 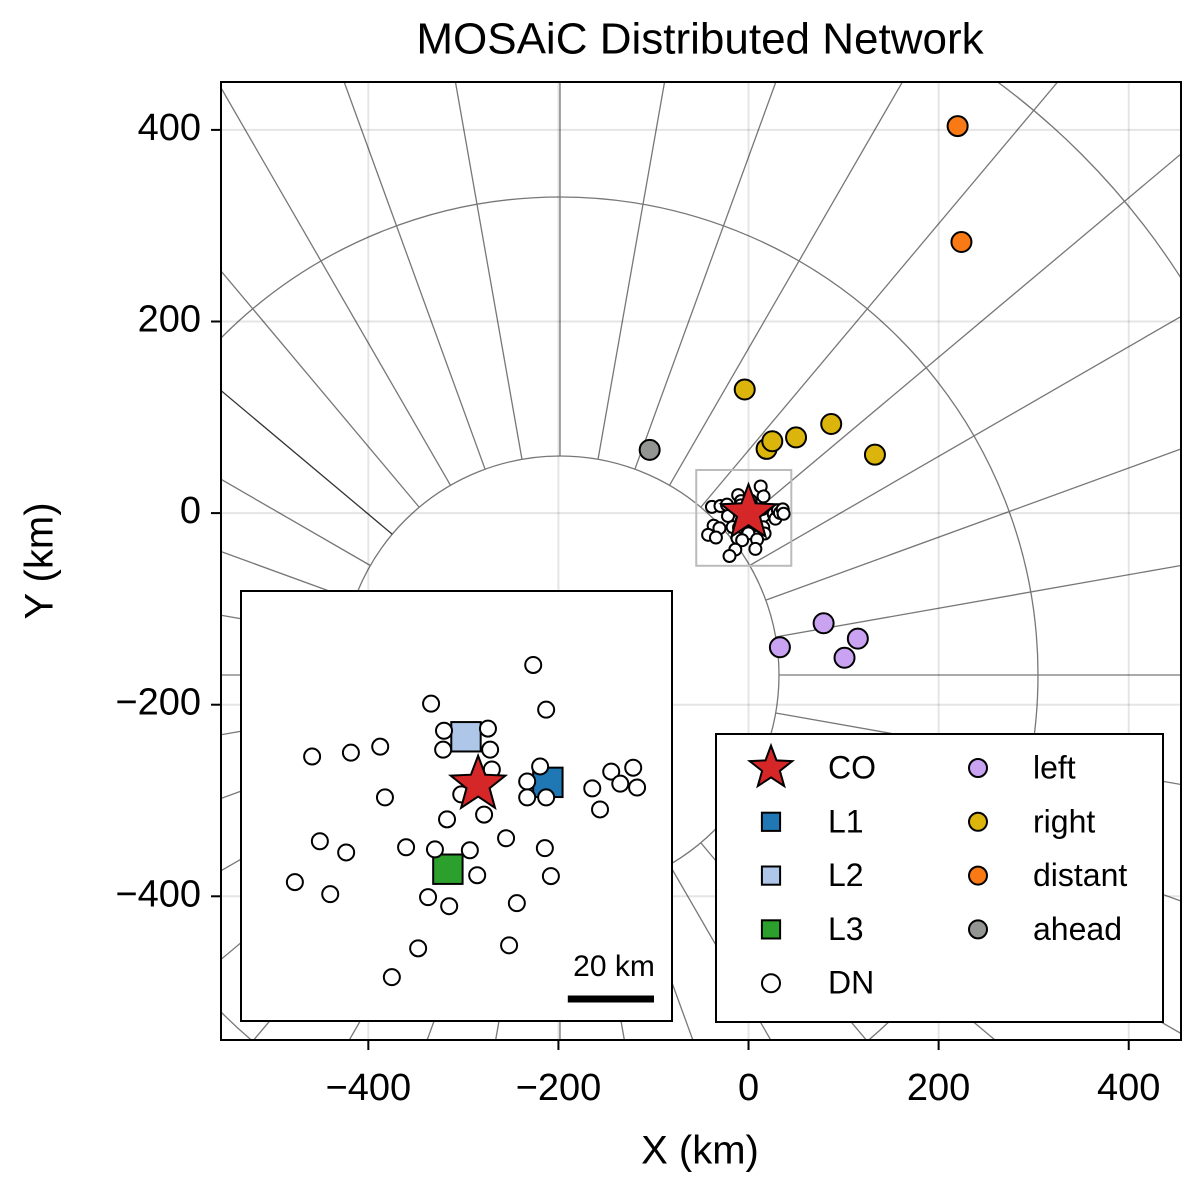 I want to click on legend-label: DN, so click(x=851, y=983).